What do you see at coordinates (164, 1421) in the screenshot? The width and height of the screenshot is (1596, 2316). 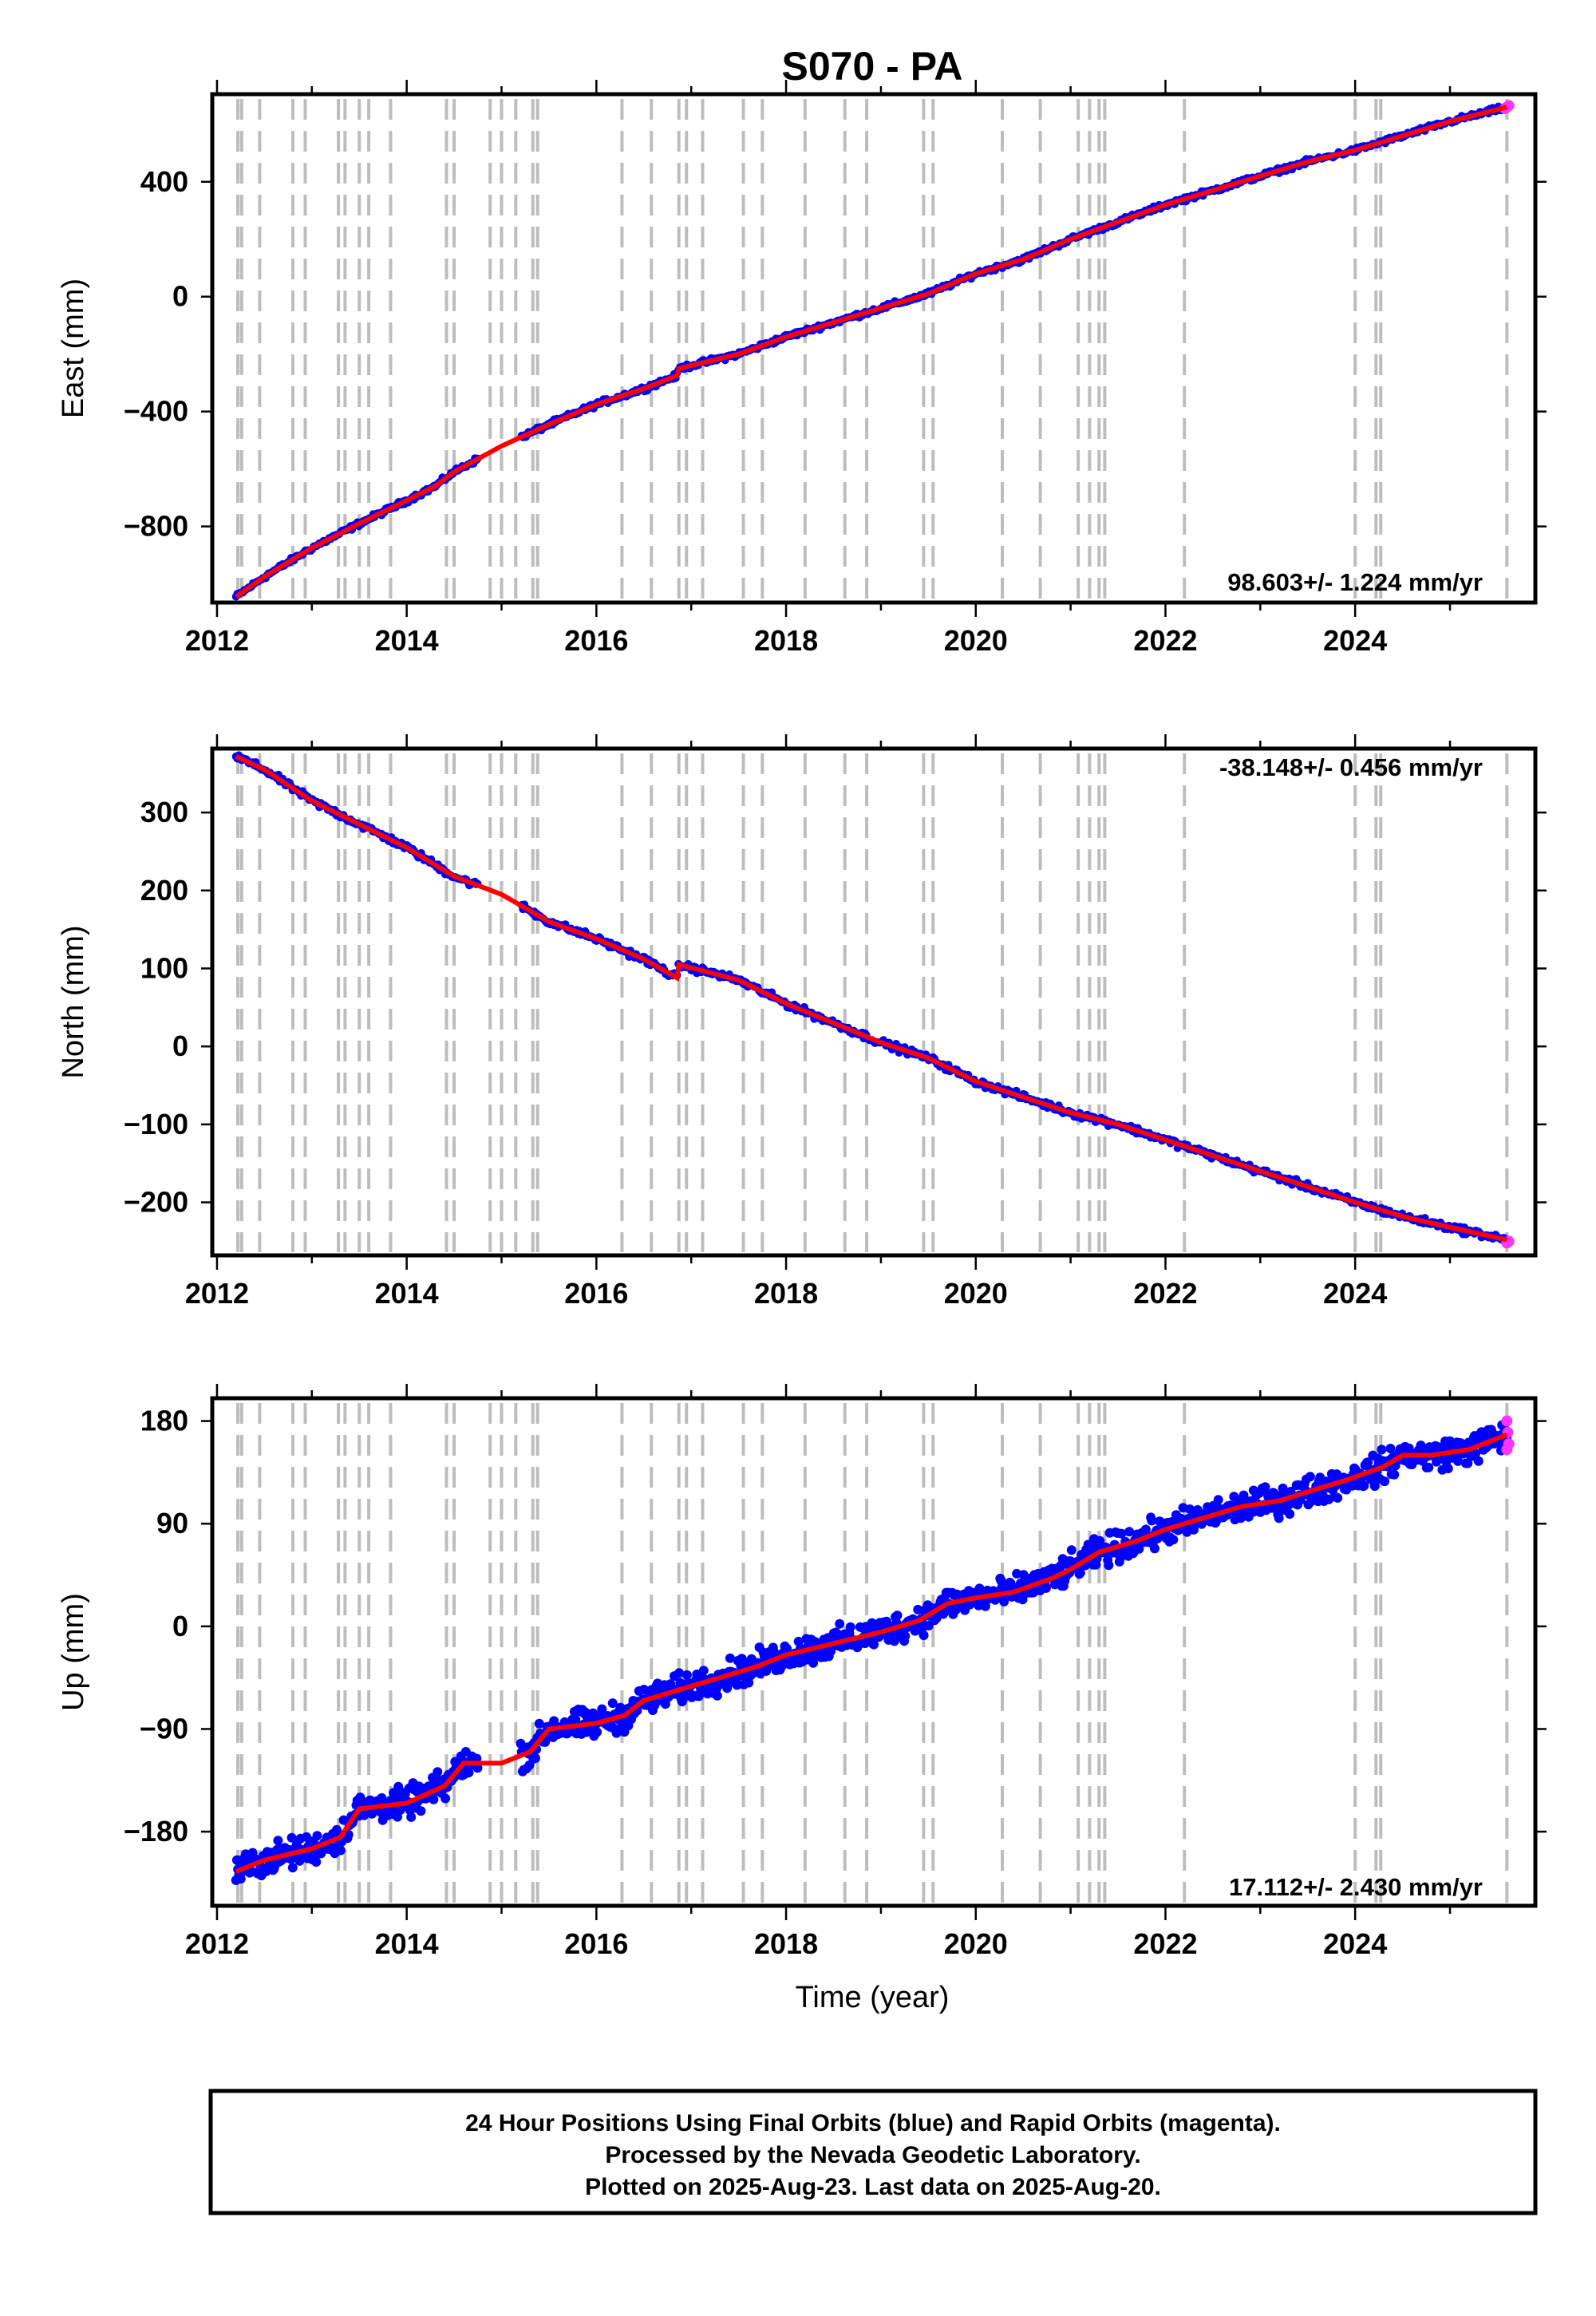 I see `y-tick-label: 180` at bounding box center [164, 1421].